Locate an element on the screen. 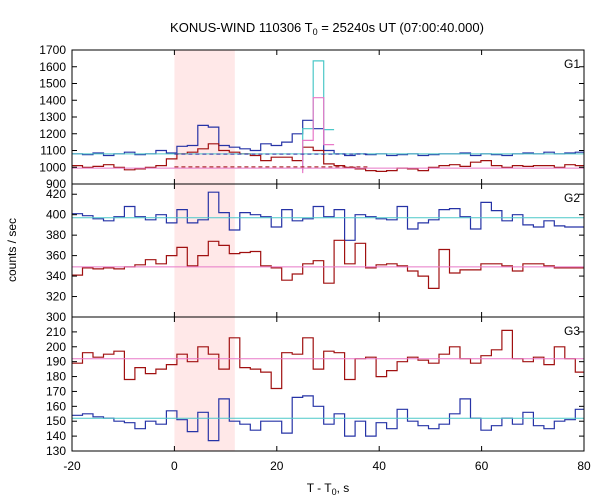 Image resolution: width=600 pixels, height=500 pixels. y-axis-label: counts / sec is located at coordinates (12, 250).